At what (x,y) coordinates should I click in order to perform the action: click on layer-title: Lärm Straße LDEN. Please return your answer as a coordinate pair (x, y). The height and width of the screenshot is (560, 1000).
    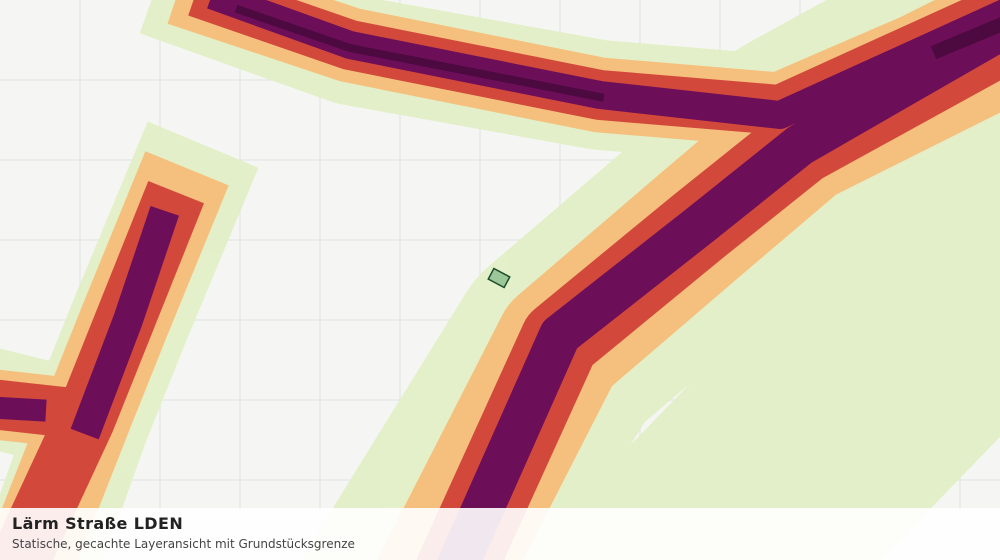
    Looking at the image, I should click on (98, 523).